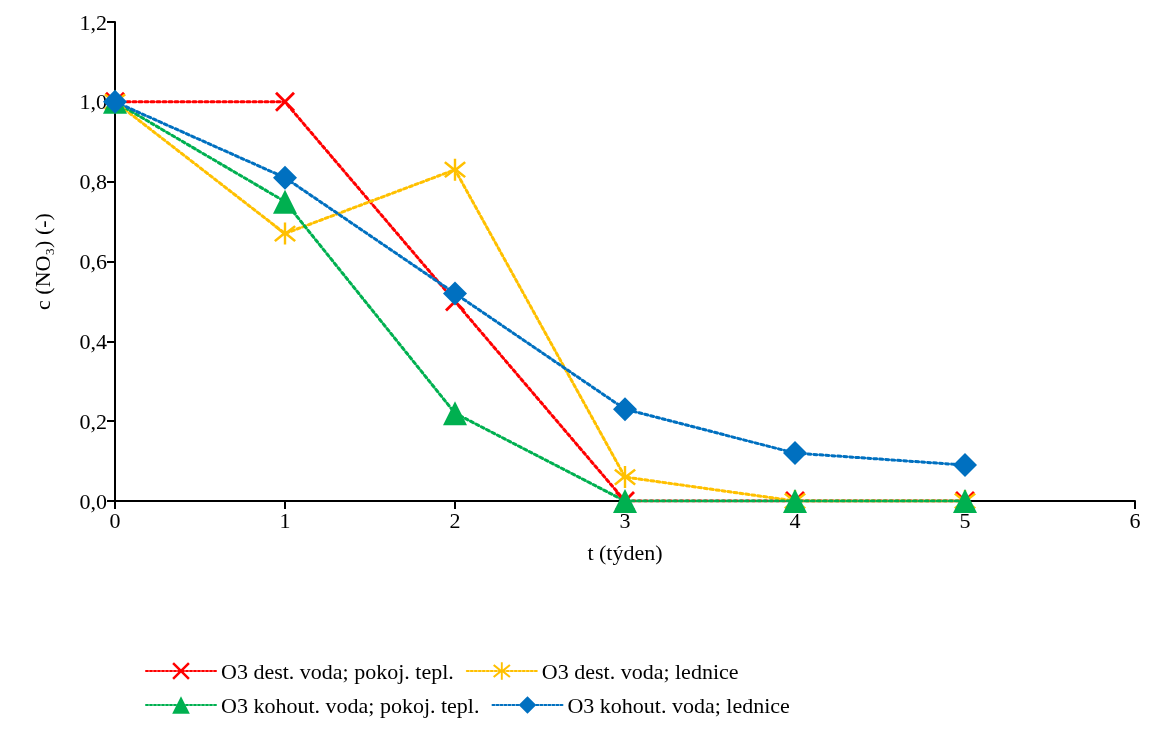 This screenshot has width=1154, height=729. I want to click on y-tick-label: 0,8, so click(93, 182).